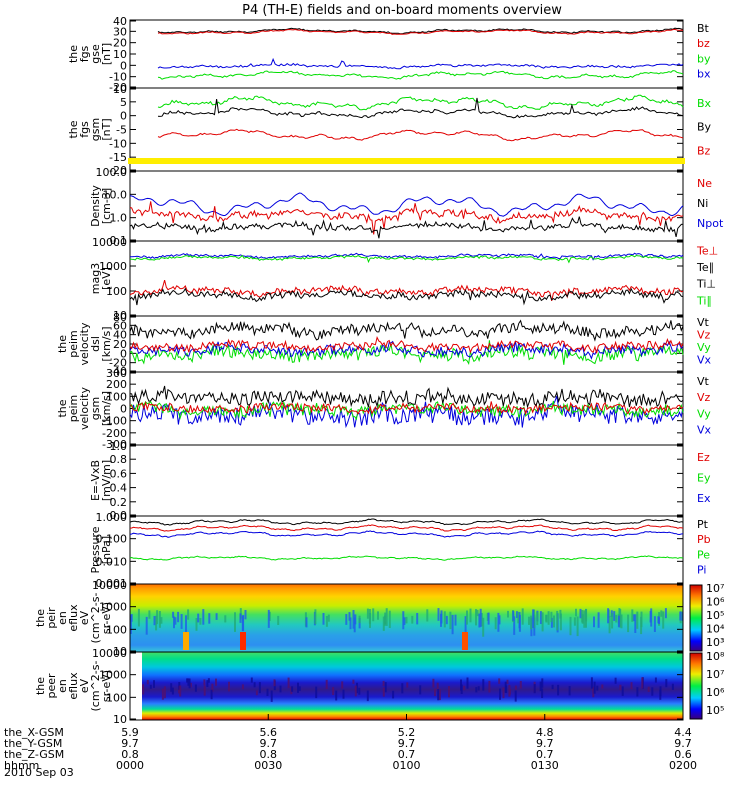 The image size is (750, 800). Describe the element at coordinates (115, 194) in the screenshot. I see `y-tick-label: 10.0` at that location.